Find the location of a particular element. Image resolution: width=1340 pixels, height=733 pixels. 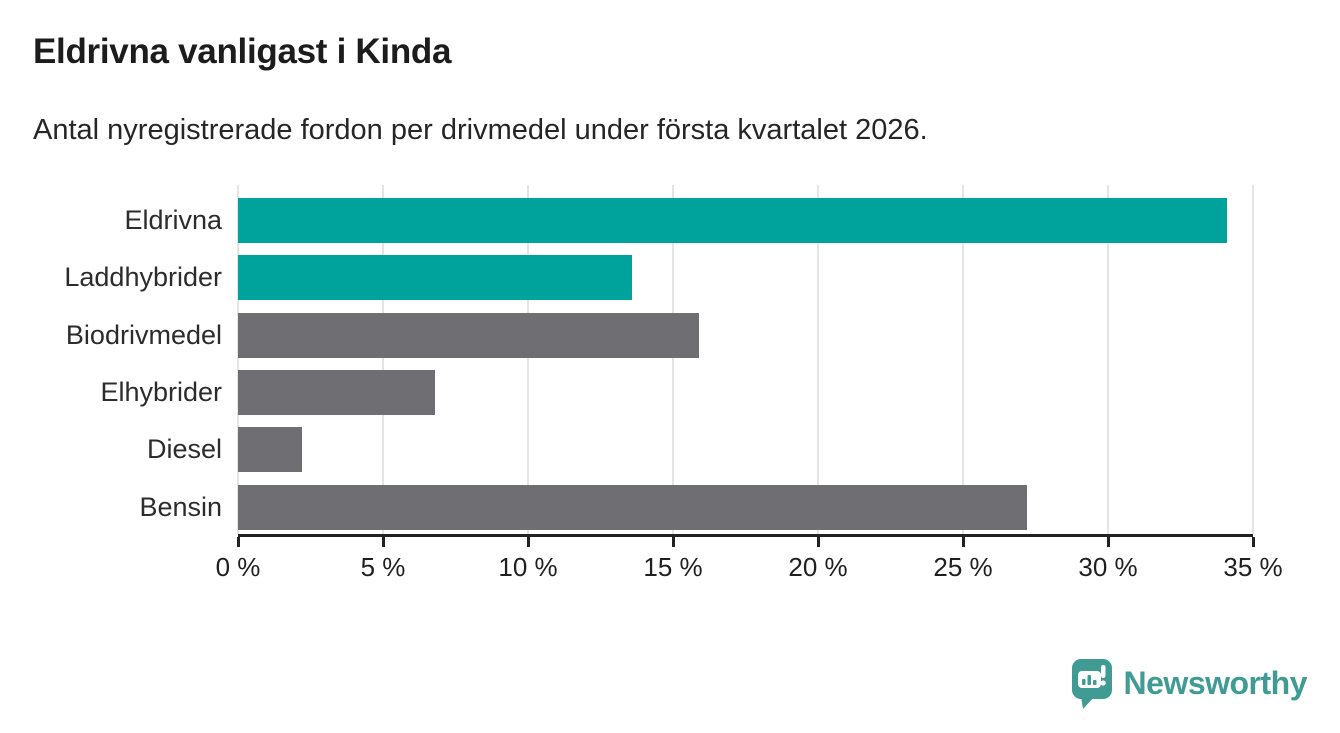

x-tick-label: 5 % is located at coordinates (383, 567).